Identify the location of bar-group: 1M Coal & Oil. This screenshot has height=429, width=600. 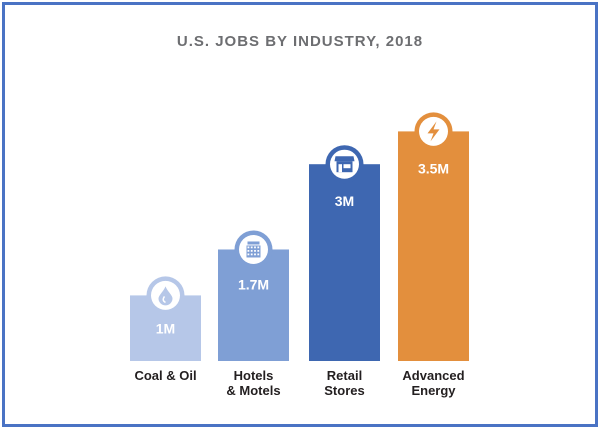
(165, 329).